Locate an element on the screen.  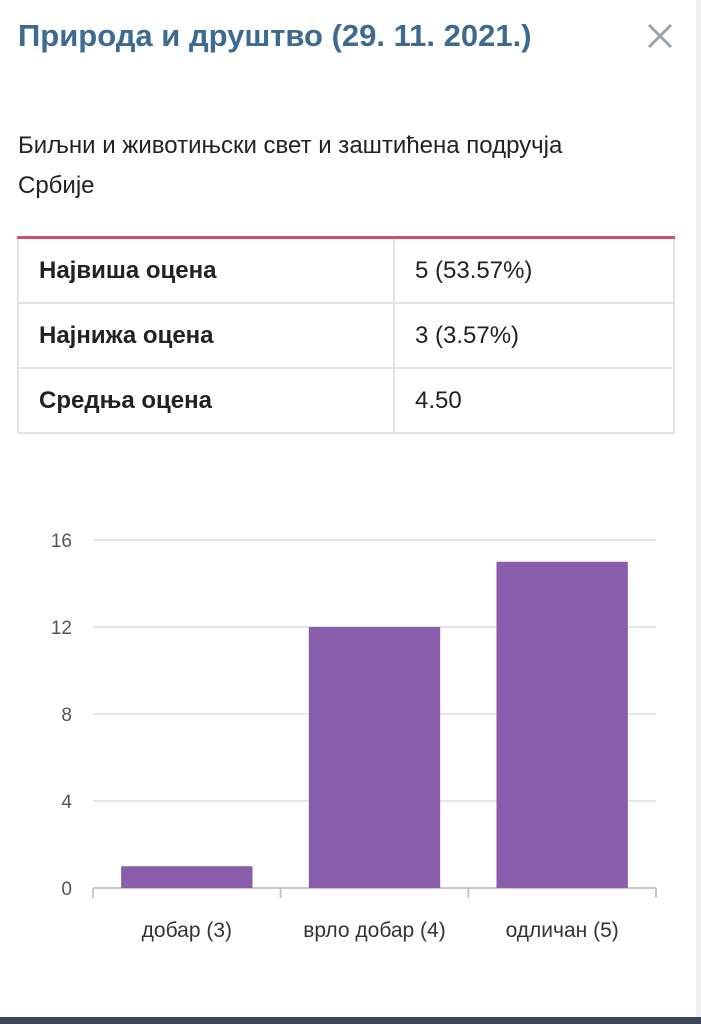
bottom-bar is located at coordinates (350, 1020).